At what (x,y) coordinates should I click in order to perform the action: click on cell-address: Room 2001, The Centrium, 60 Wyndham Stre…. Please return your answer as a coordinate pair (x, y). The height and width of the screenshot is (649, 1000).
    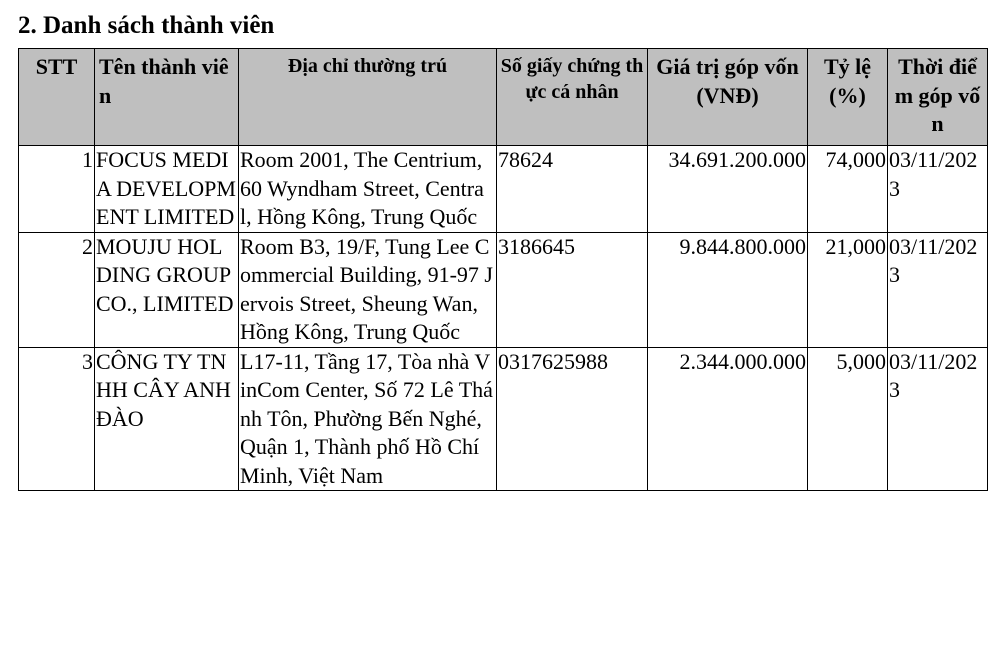
    Looking at the image, I should click on (367, 189).